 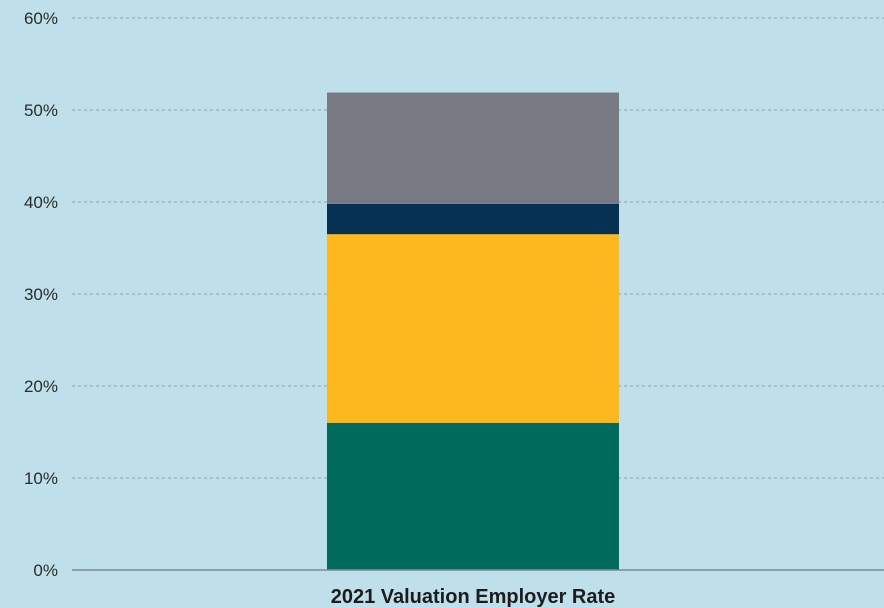 What do you see at coordinates (41, 202) in the screenshot?
I see `y-tick-label: 40%` at bounding box center [41, 202].